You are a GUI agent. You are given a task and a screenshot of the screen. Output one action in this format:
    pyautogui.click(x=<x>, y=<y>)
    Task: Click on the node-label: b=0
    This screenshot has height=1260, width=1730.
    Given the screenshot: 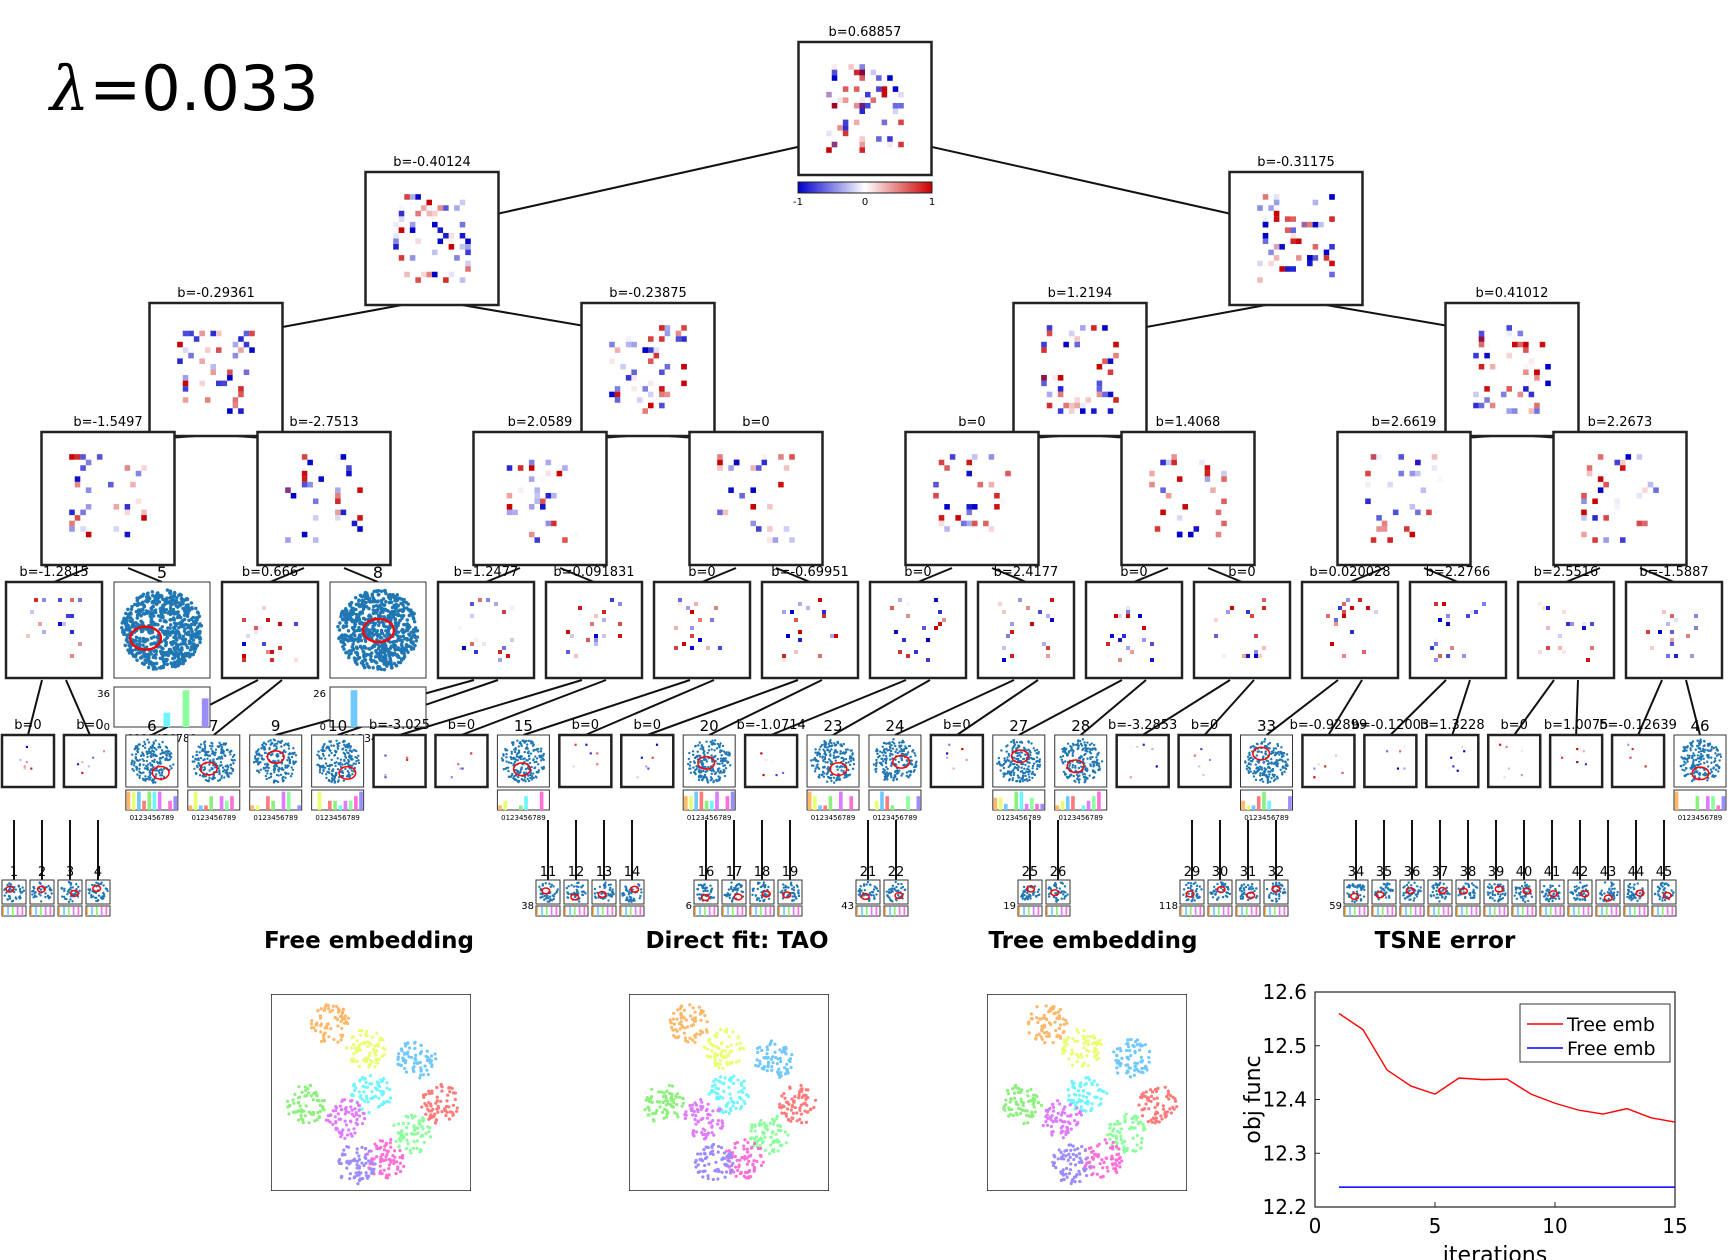 What is the action you would take?
    pyautogui.click(x=1514, y=725)
    